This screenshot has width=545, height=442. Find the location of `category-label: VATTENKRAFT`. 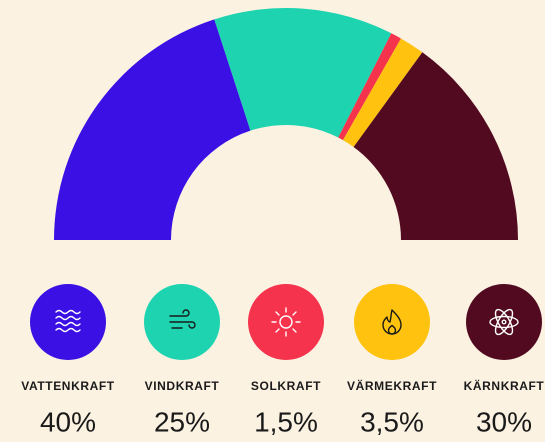

category-label: VATTENKRAFT is located at coordinates (68, 386).